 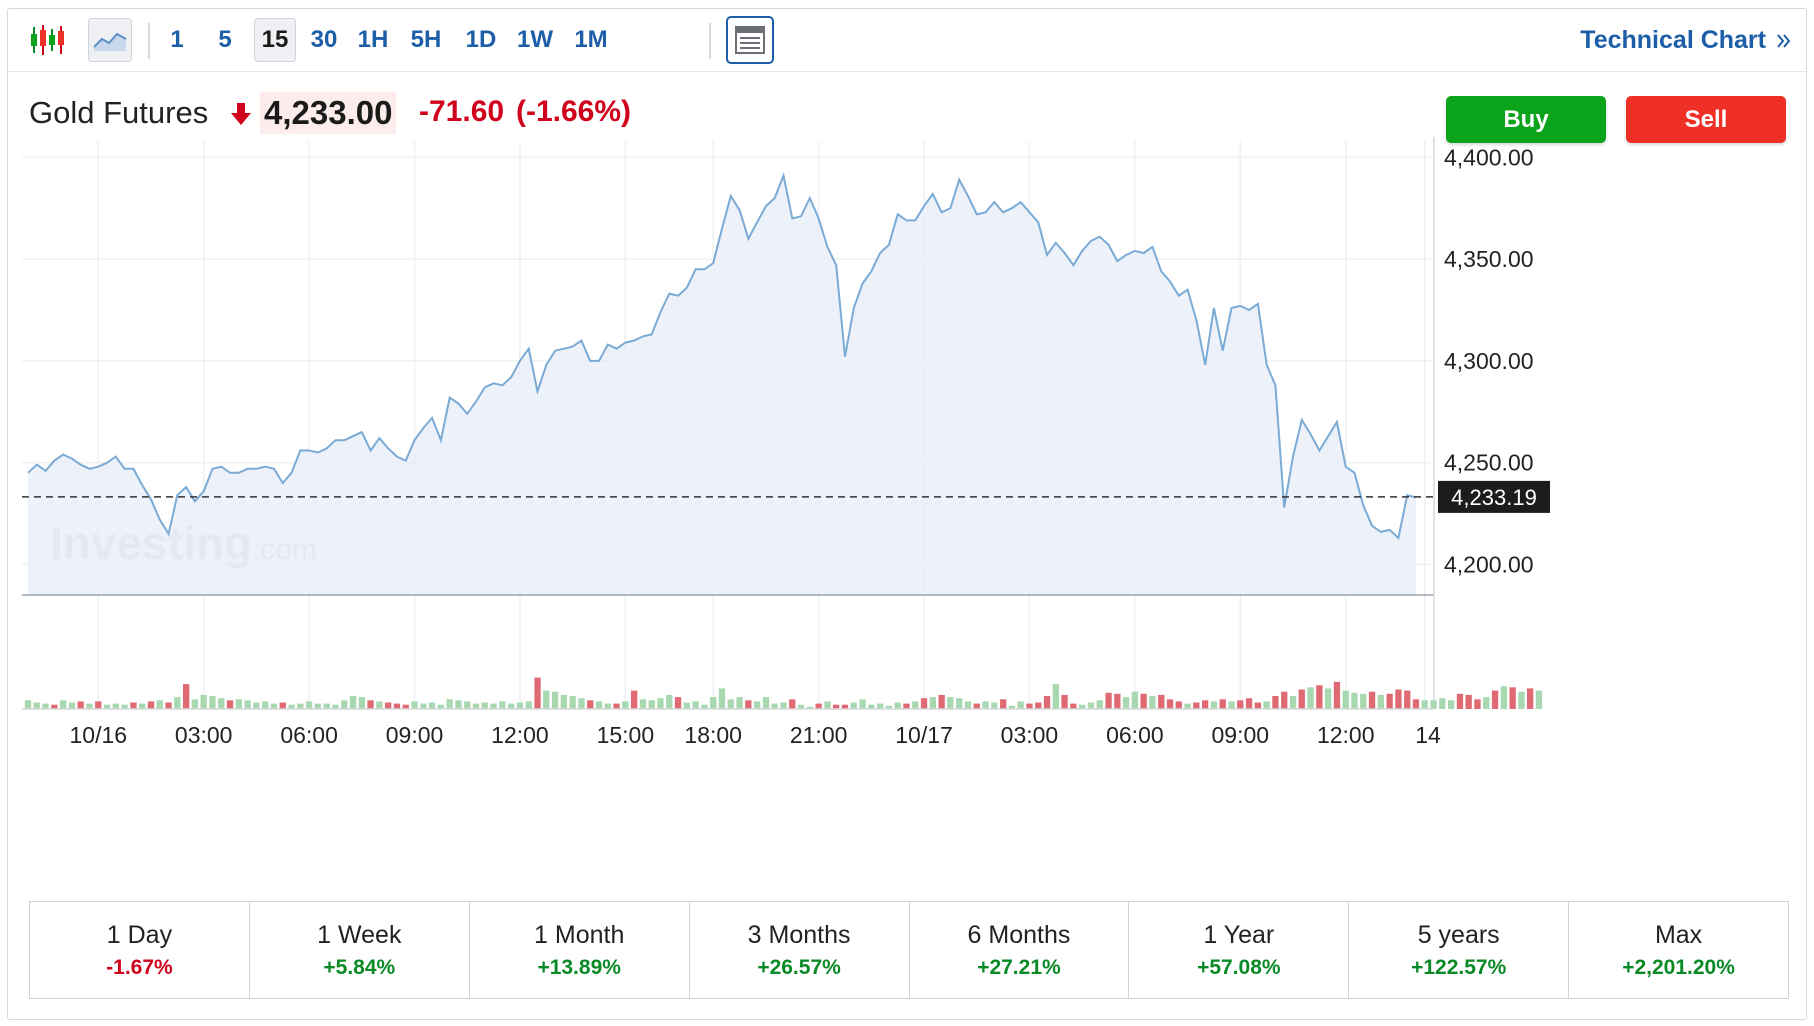 What do you see at coordinates (1784, 40) in the screenshot?
I see `double-chevron-right-icon` at bounding box center [1784, 40].